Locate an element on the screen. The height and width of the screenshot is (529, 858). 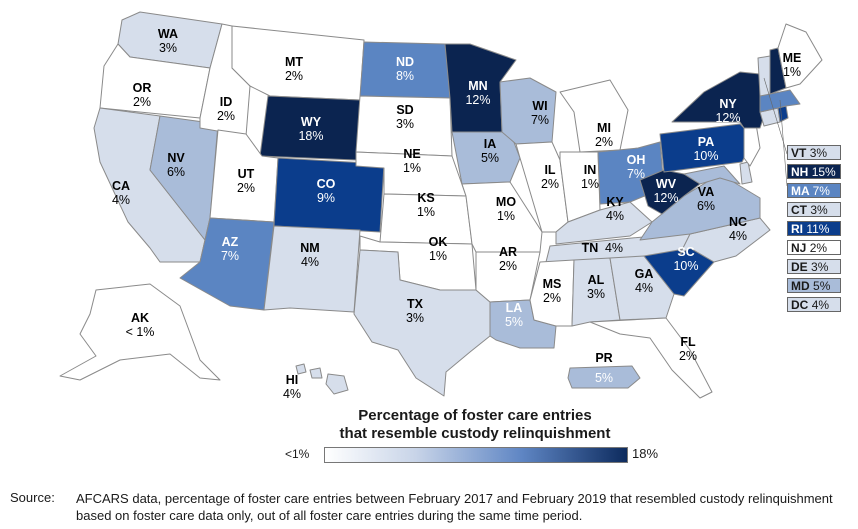
territory-pr is located at coordinates (604, 377).